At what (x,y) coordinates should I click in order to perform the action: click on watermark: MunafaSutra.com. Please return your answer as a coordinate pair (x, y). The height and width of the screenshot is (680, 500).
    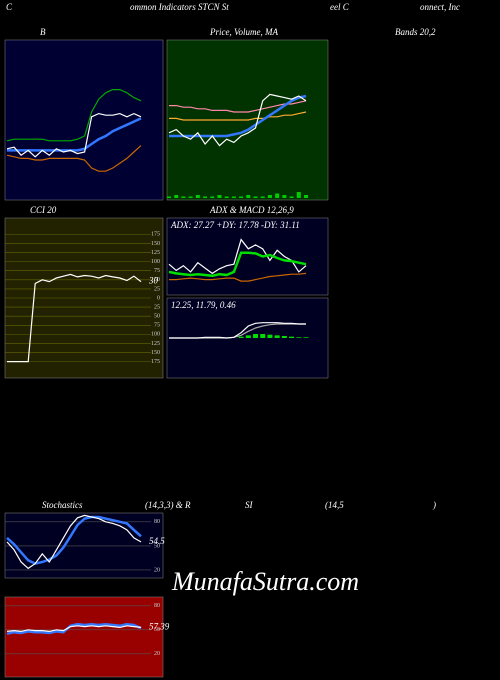
    Looking at the image, I should click on (265, 581).